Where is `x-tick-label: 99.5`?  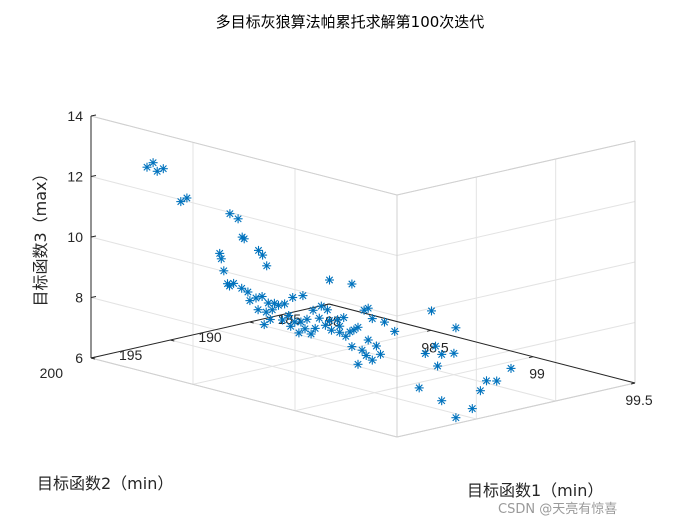
x-tick-label: 99.5 is located at coordinates (638, 400).